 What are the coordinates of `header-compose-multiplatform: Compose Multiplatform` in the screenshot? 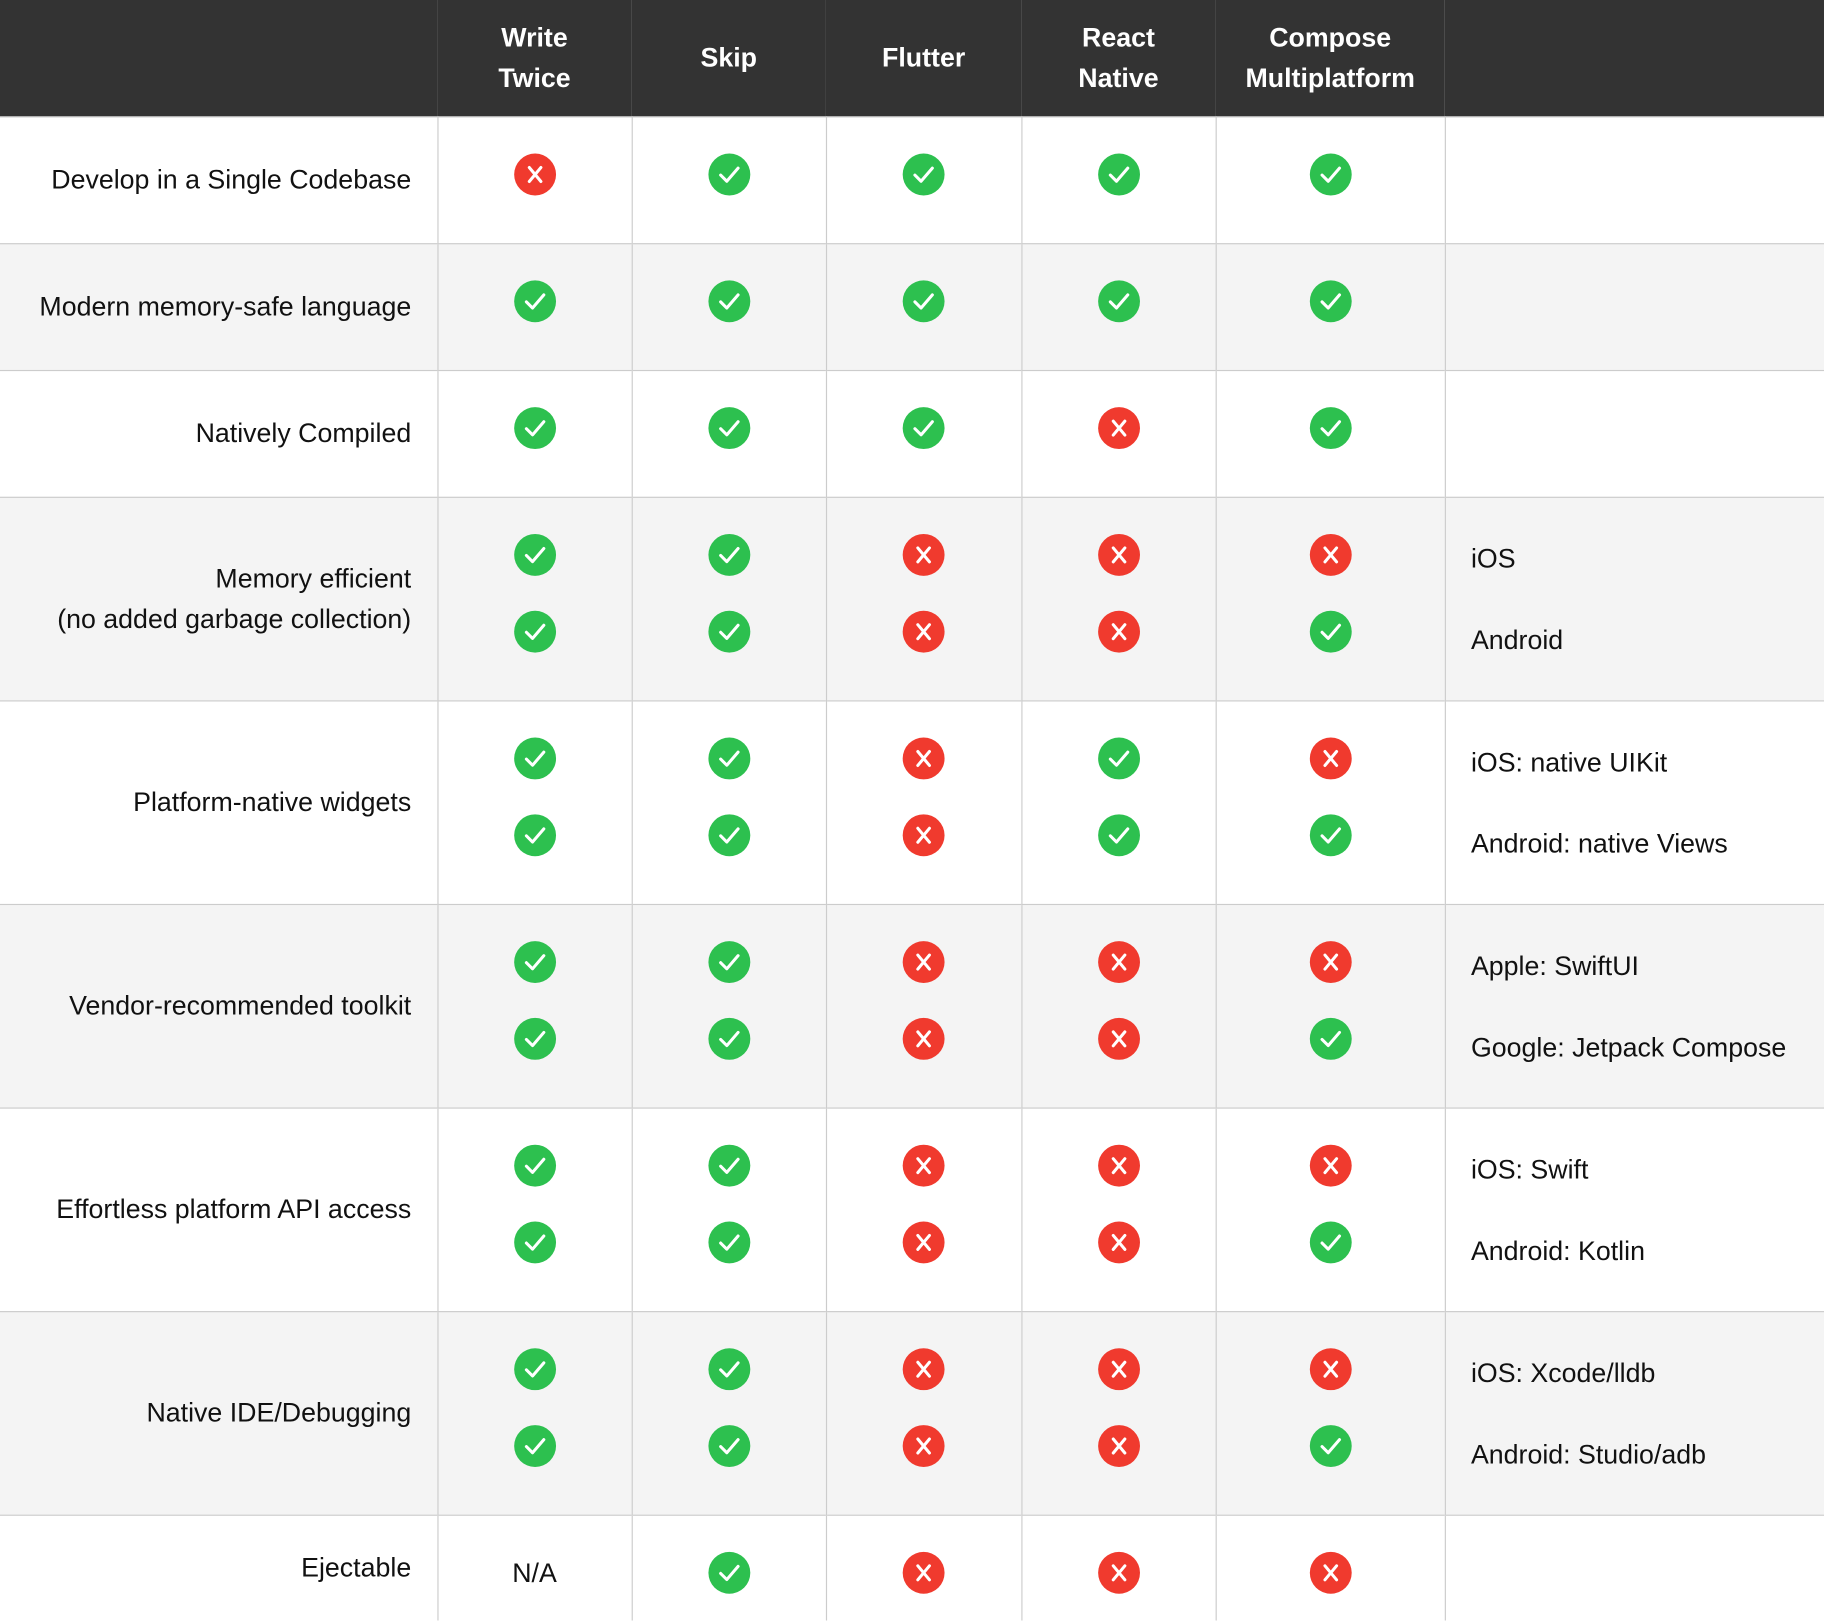 It's located at (1330, 58).